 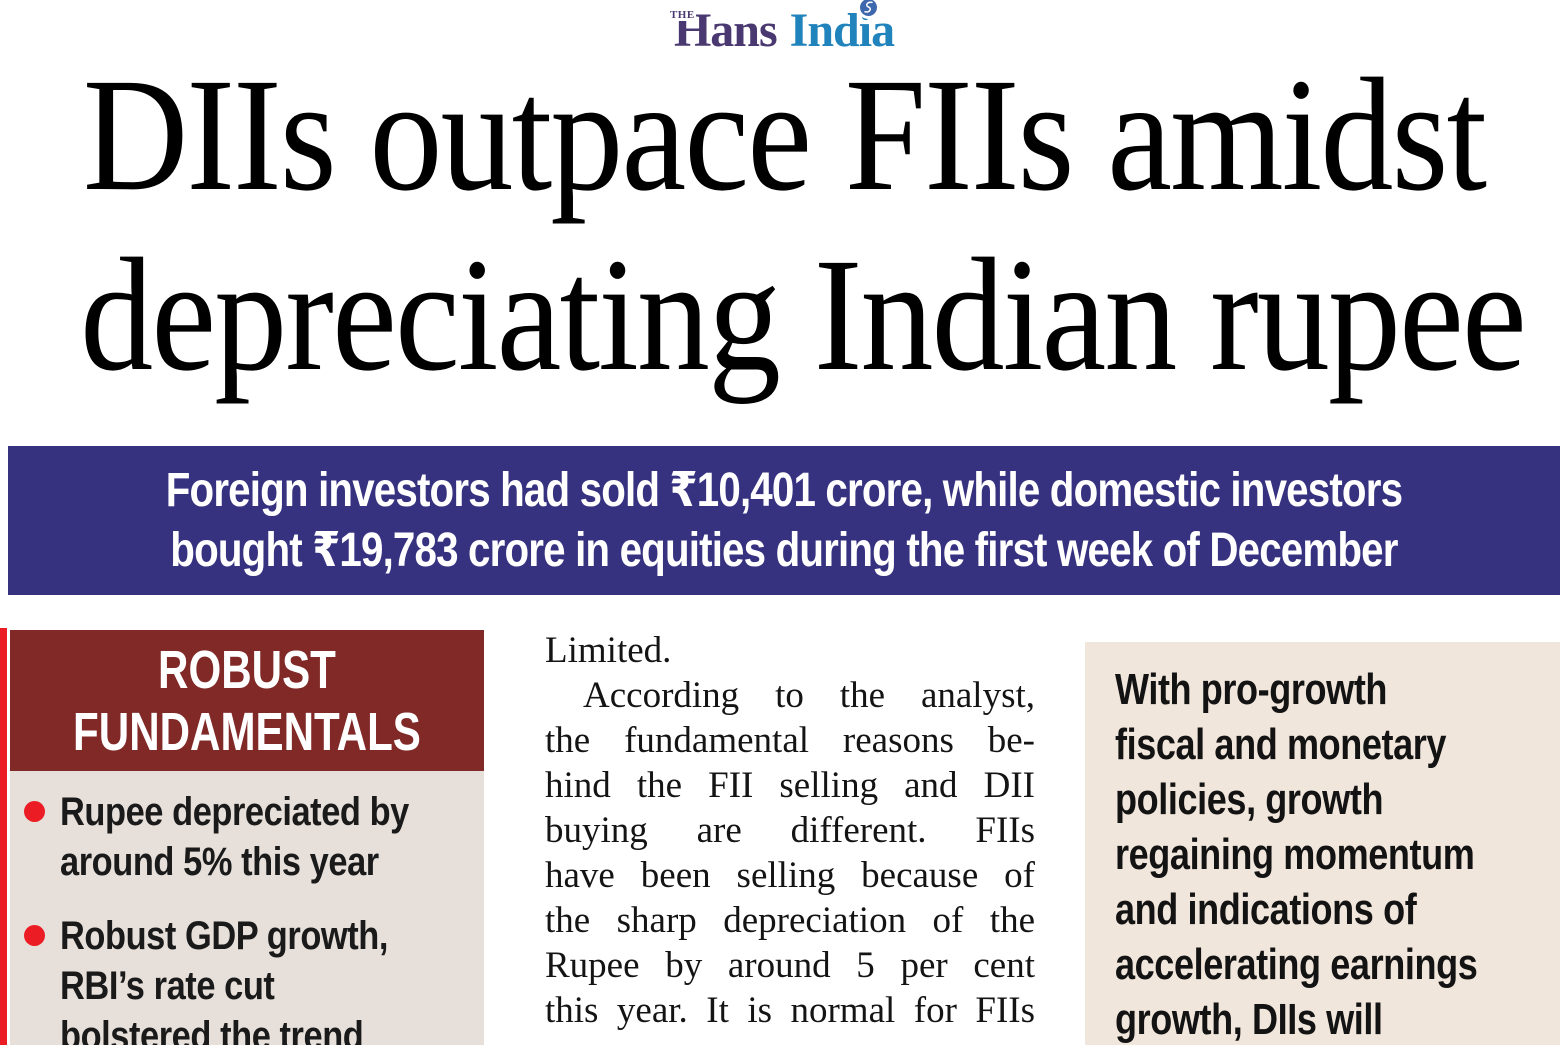 What do you see at coordinates (790, 965) in the screenshot?
I see `article-line: Rupee by around 5 per cent` at bounding box center [790, 965].